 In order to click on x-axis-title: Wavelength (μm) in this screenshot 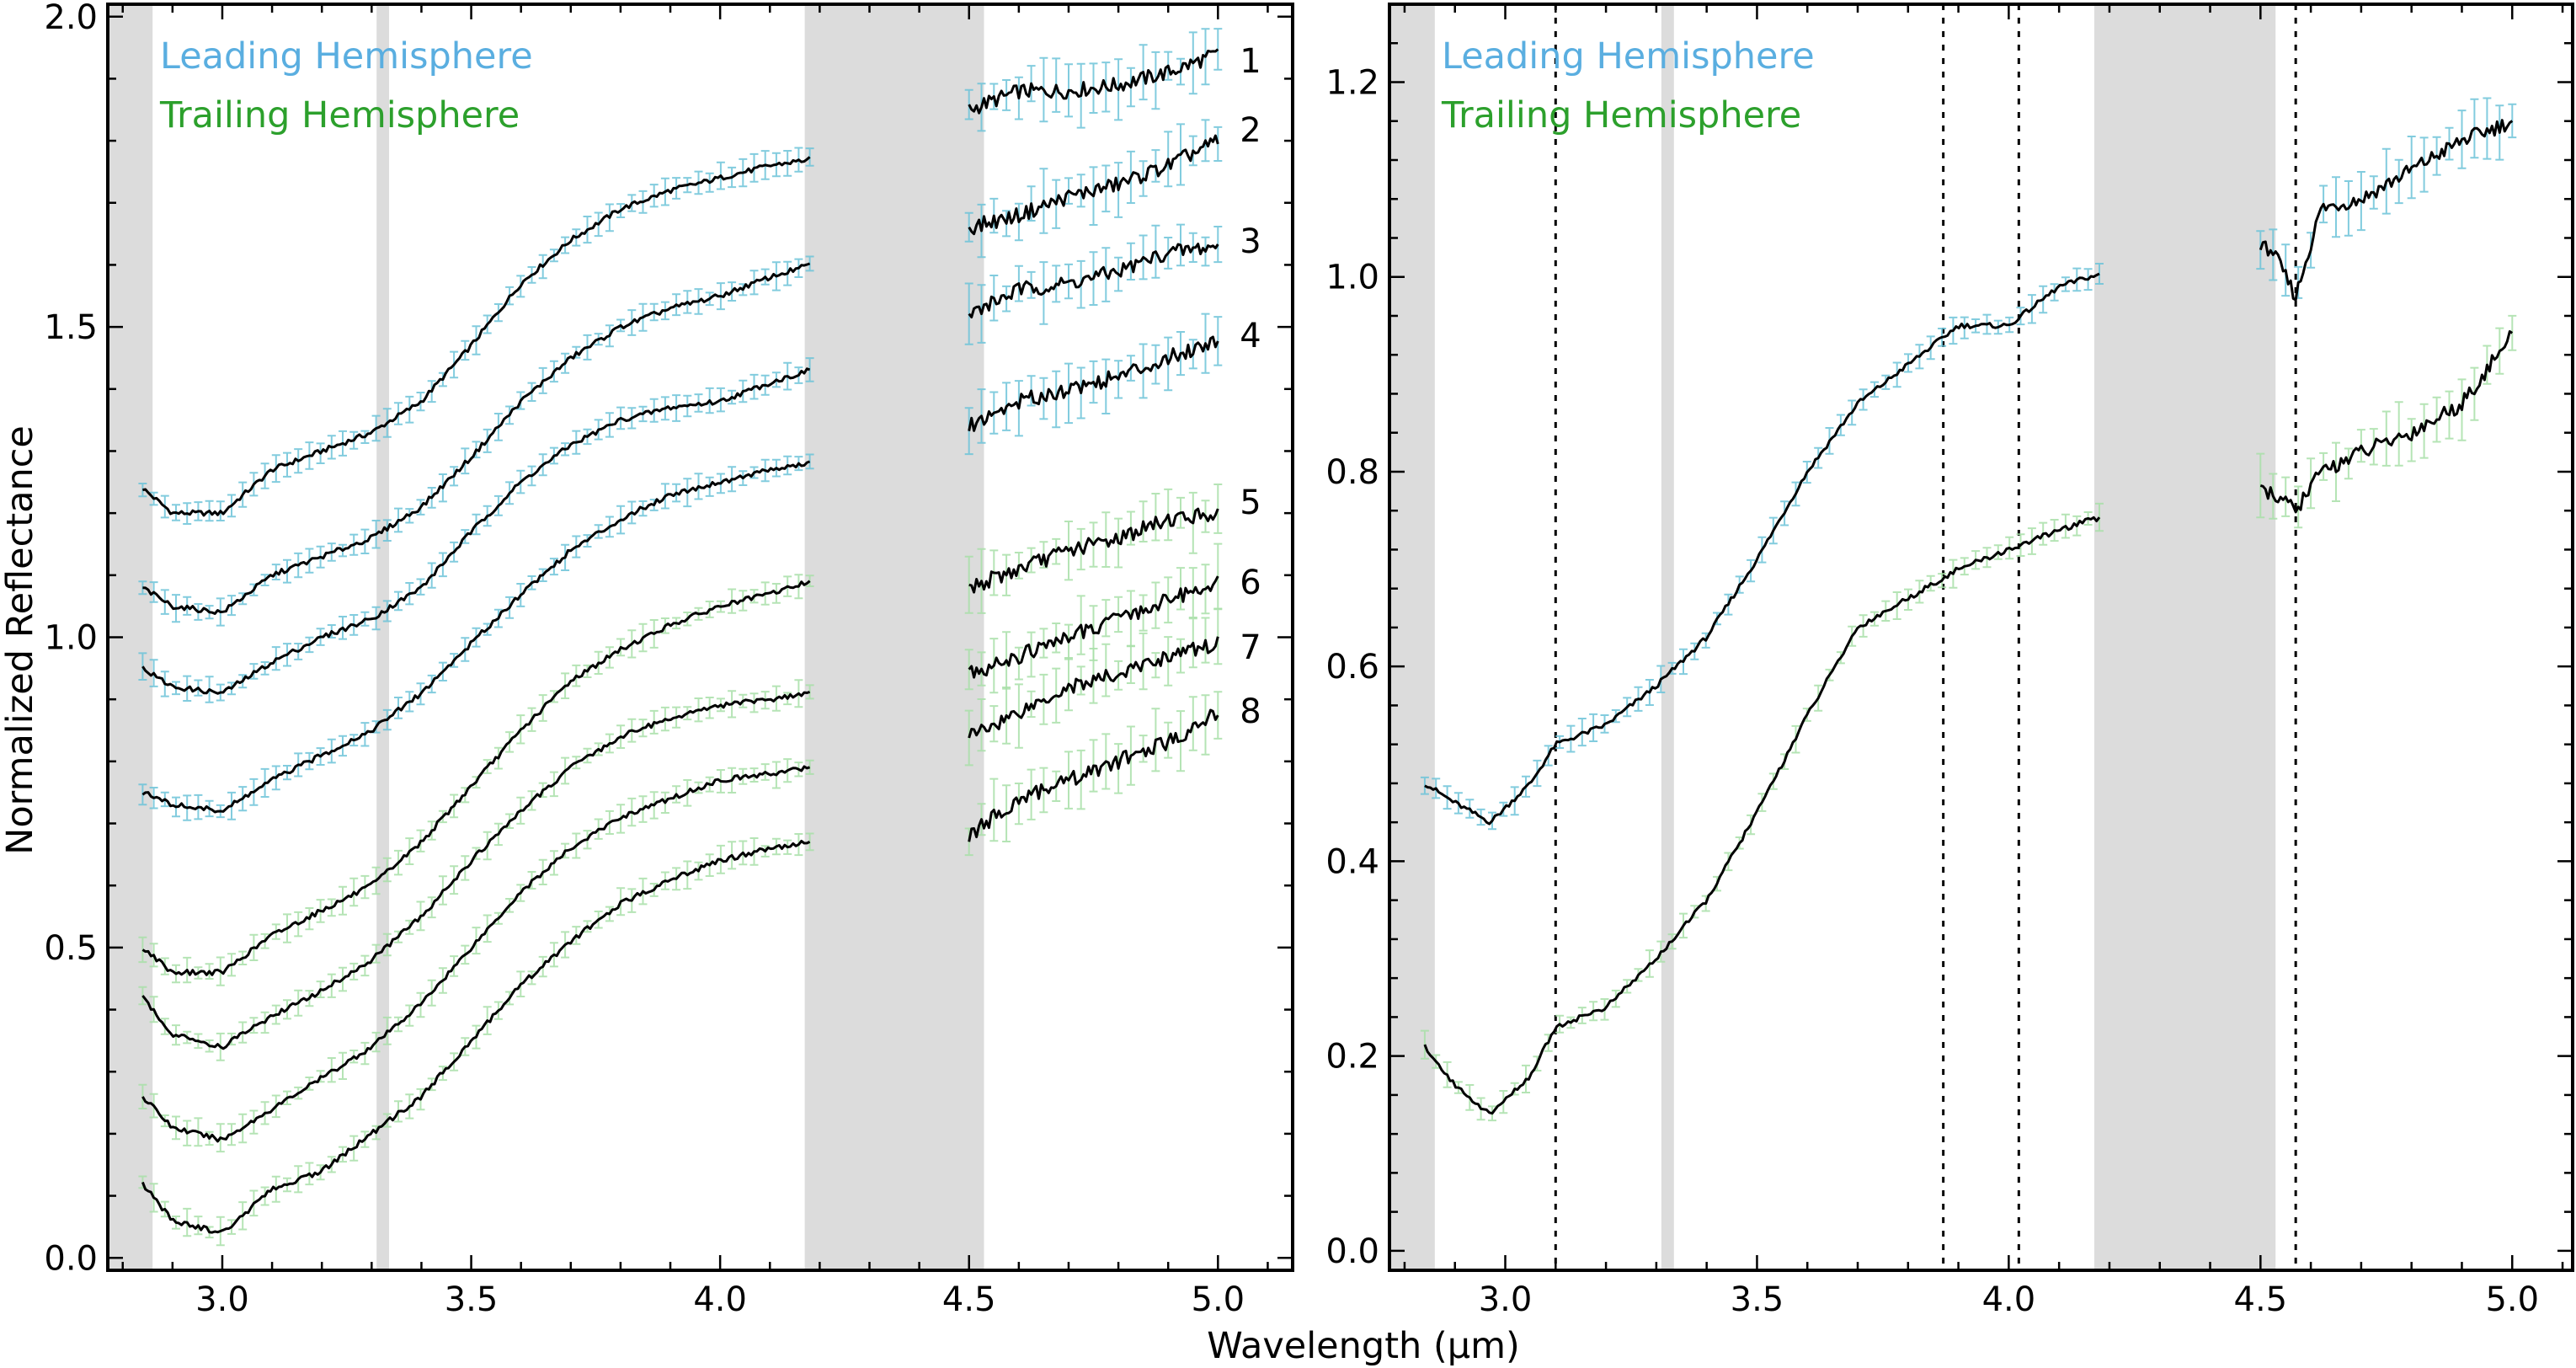, I will do `click(1363, 1346)`.